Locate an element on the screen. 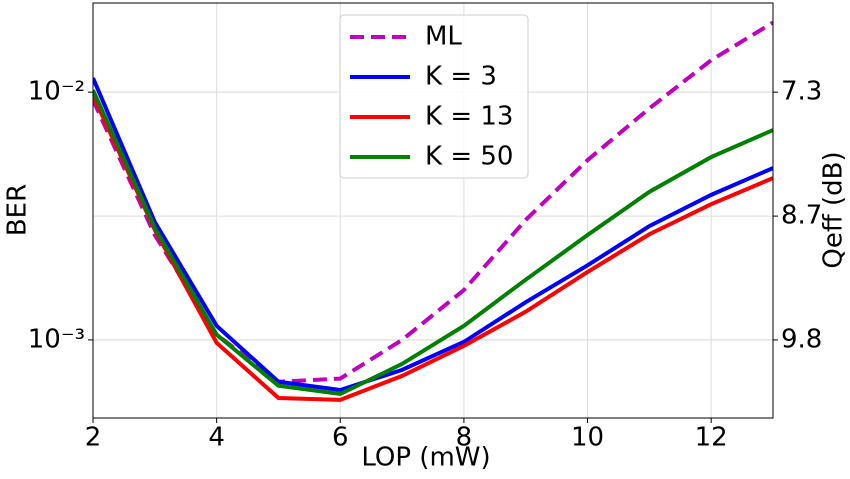  x-tick-label: 12 is located at coordinates (711, 438).